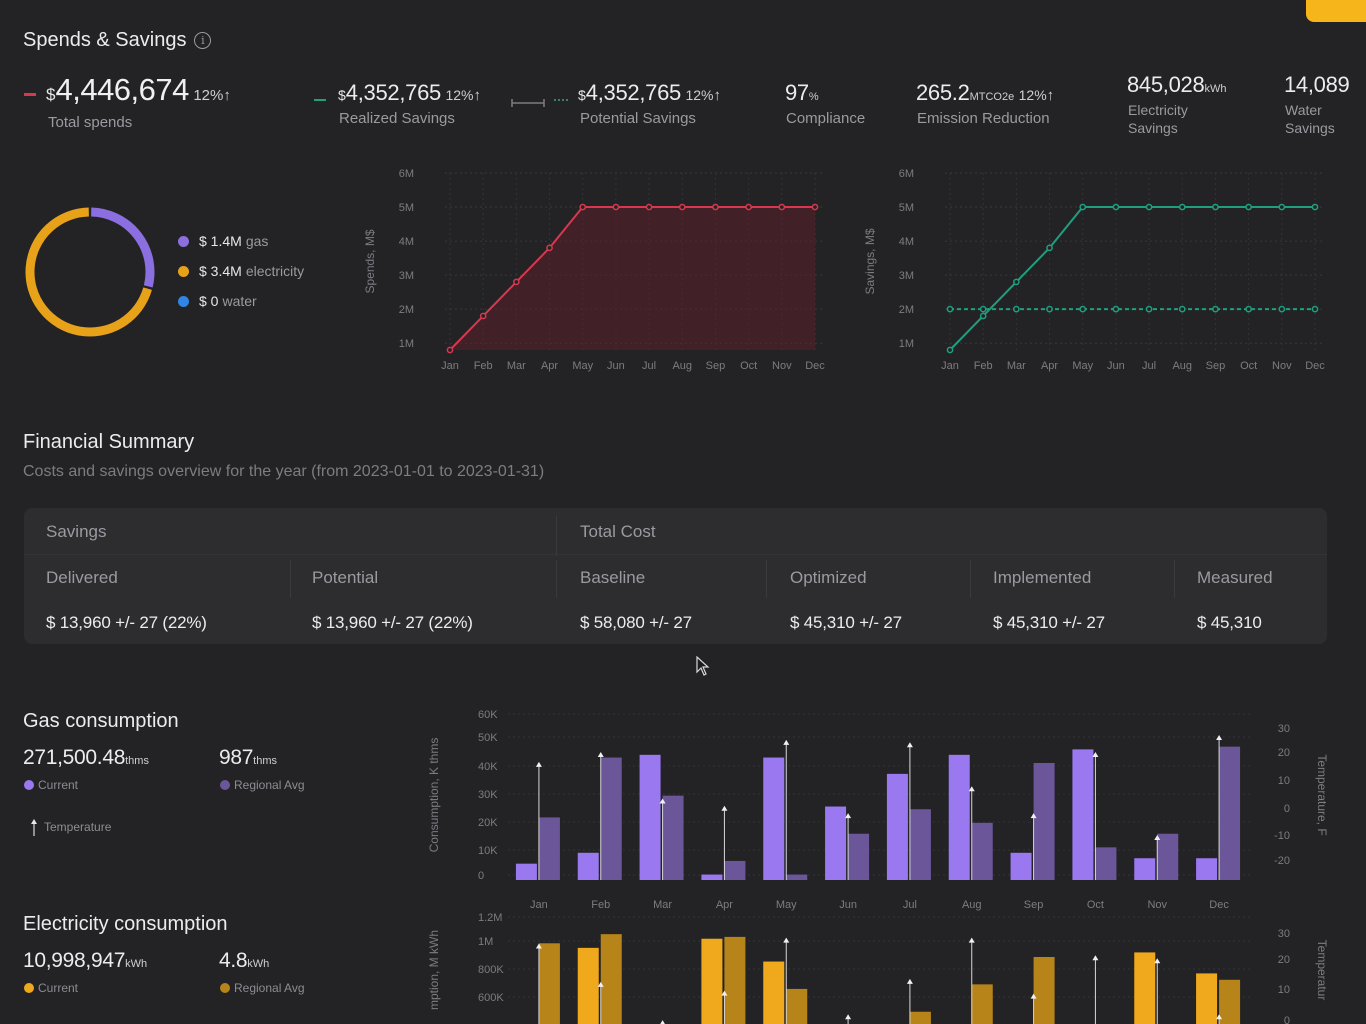 This screenshot has width=1366, height=1024. Describe the element at coordinates (848, 905) in the screenshot. I see `x-tick-label: Jun` at that location.